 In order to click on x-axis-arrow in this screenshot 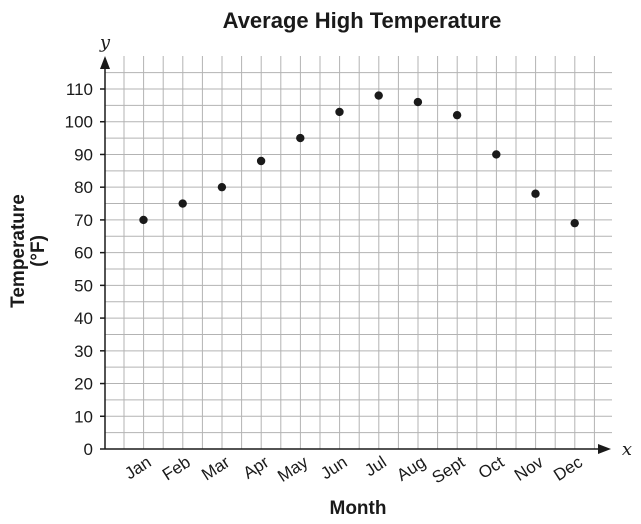, I will do `click(604, 449)`.